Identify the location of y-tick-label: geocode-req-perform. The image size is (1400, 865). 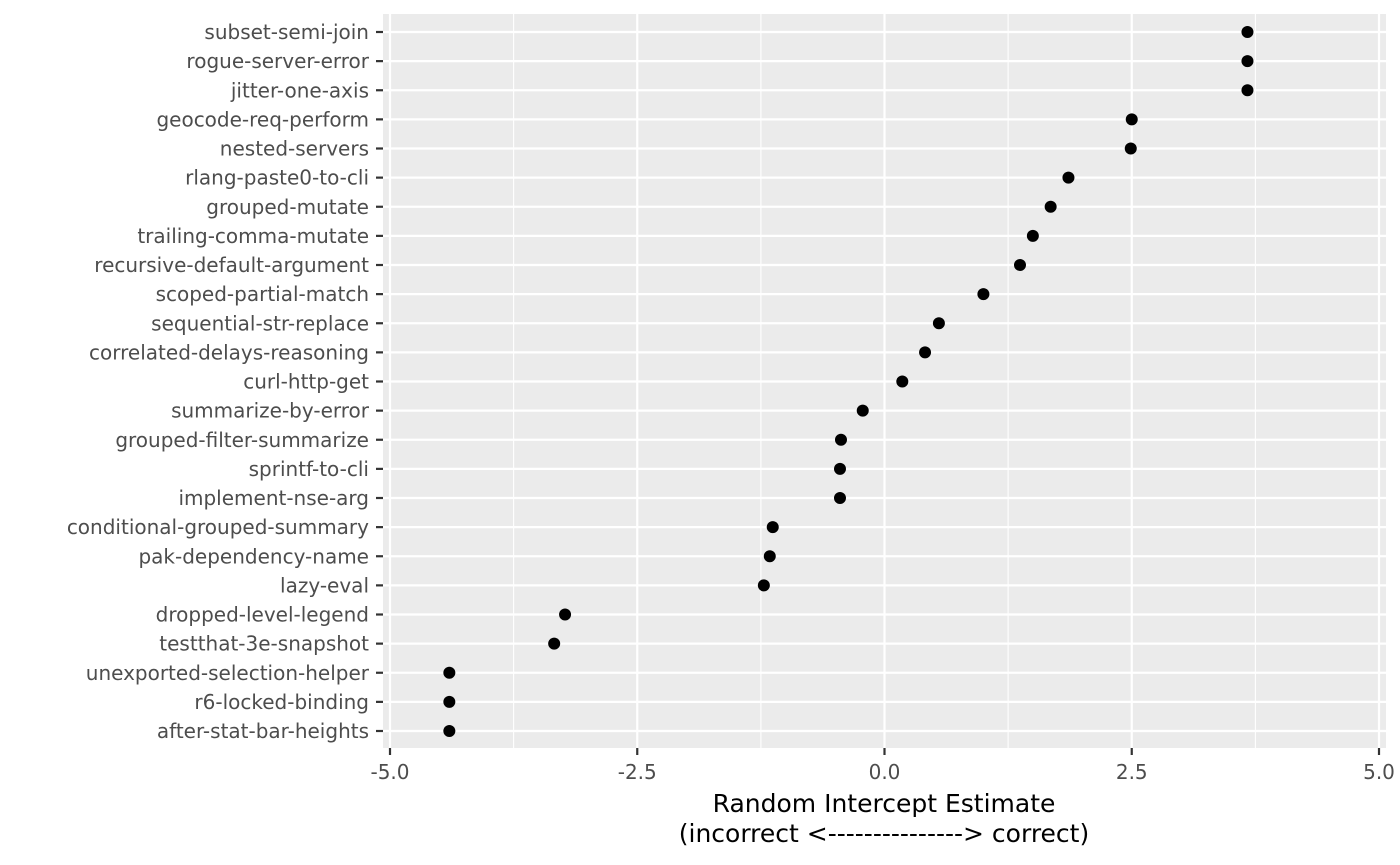
(262, 119).